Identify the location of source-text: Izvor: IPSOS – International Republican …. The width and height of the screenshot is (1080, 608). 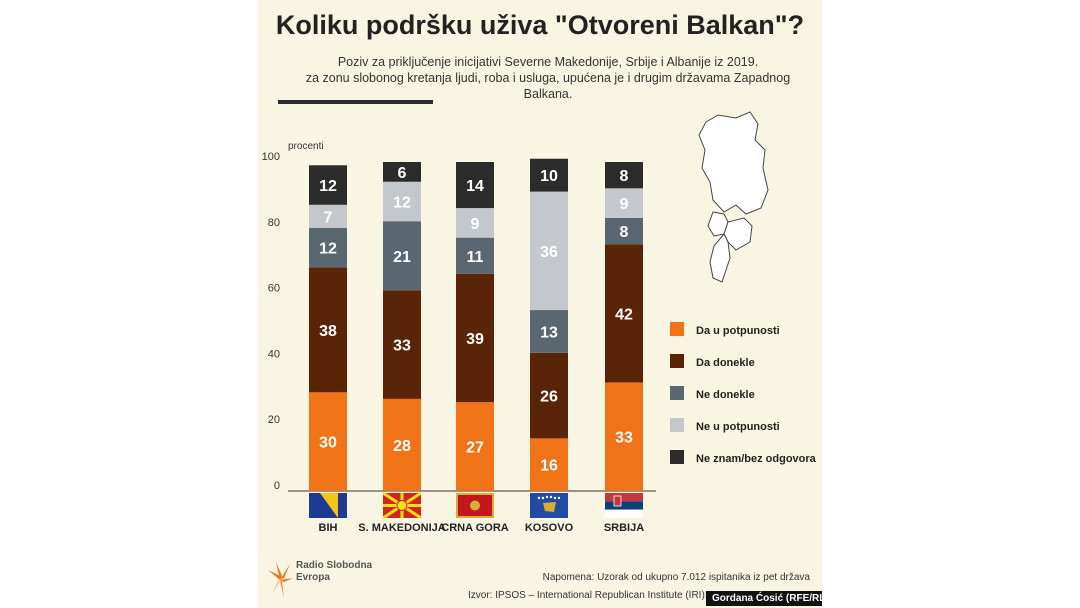
(593, 595).